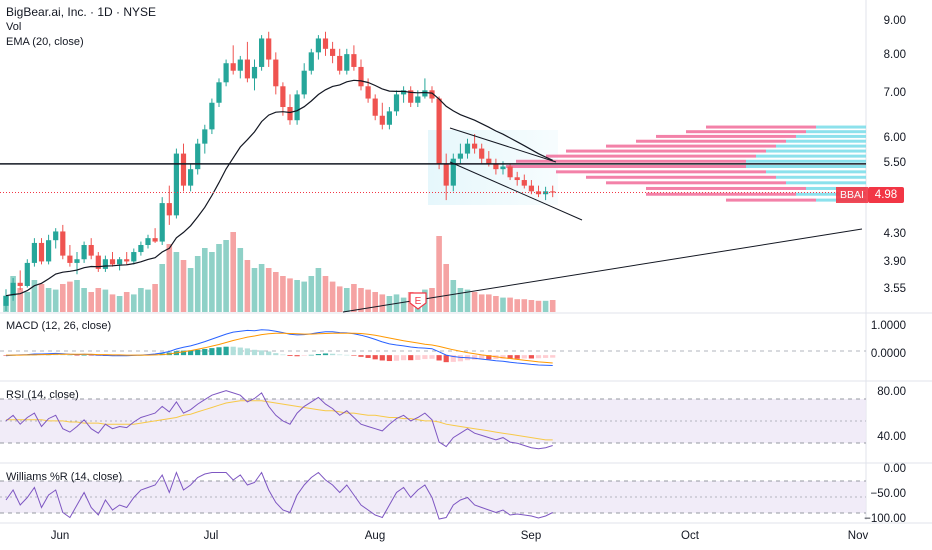 The width and height of the screenshot is (932, 550). I want to click on earnings-marker: E, so click(418, 301).